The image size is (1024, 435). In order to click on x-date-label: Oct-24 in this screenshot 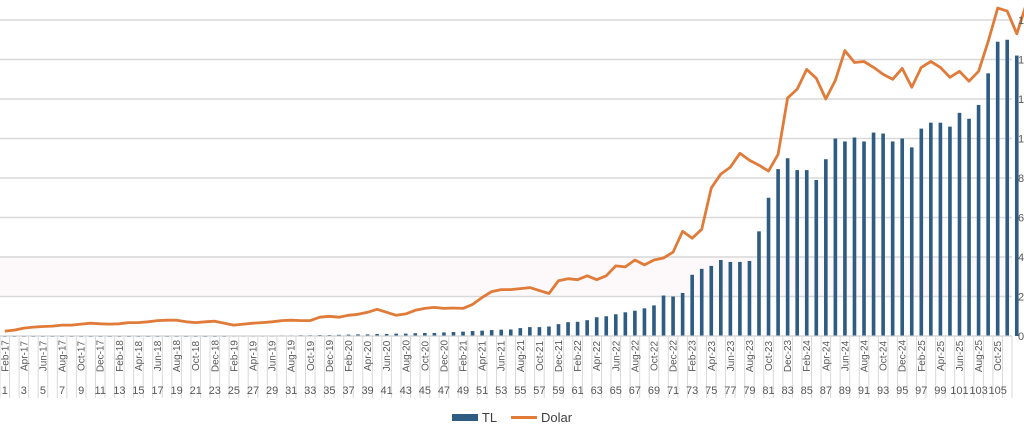, I will do `click(884, 356)`.